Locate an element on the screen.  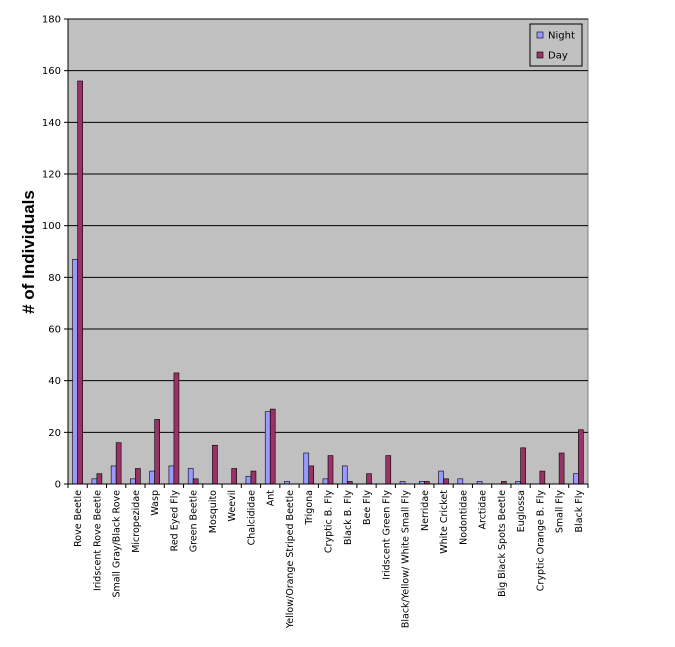
y-tick-label: 120 is located at coordinates (51, 175).